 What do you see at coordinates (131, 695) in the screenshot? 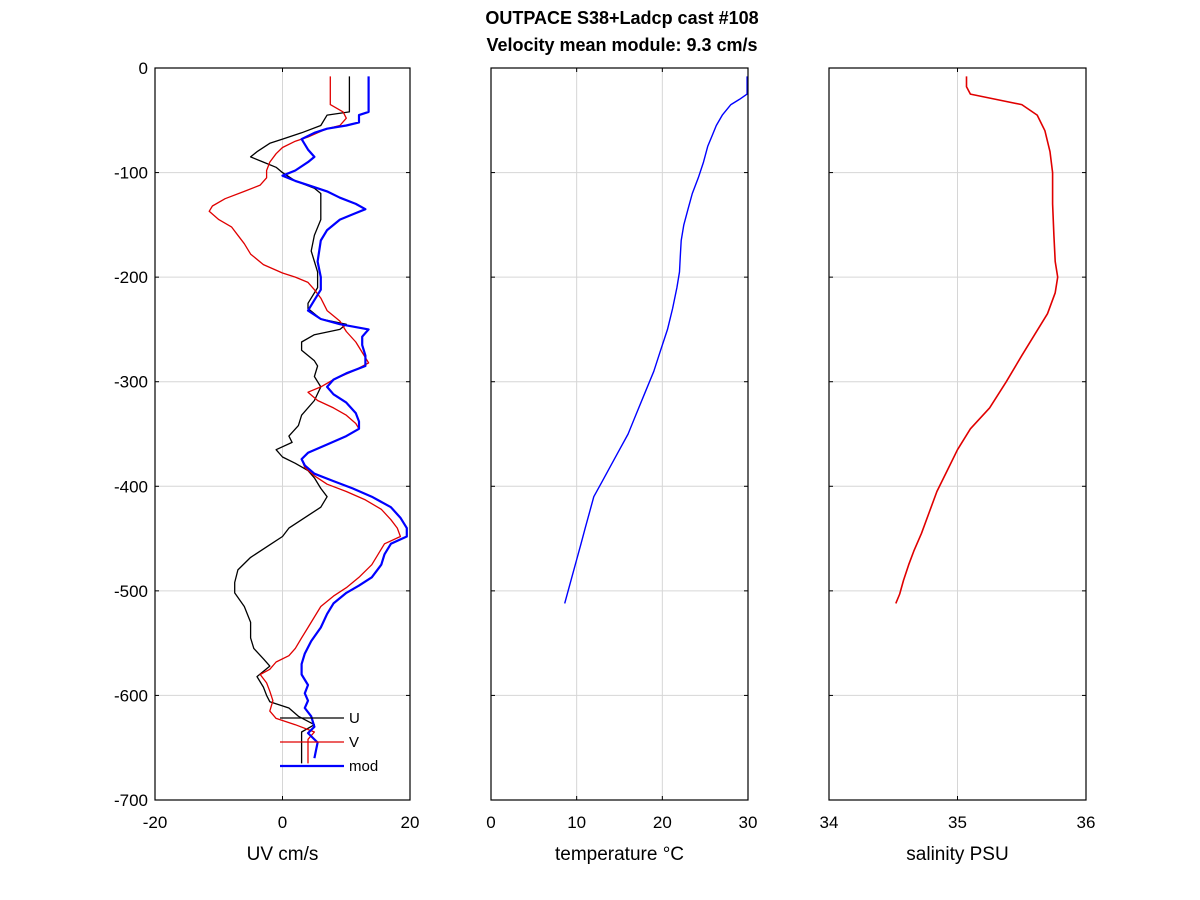
I see `uv-ytick-label: -600` at bounding box center [131, 695].